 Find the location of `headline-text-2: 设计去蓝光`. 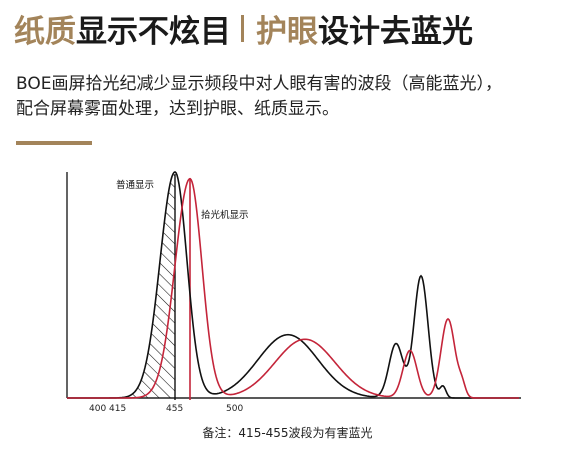

headline-text-2: 设计去蓝光 is located at coordinates (395, 31).